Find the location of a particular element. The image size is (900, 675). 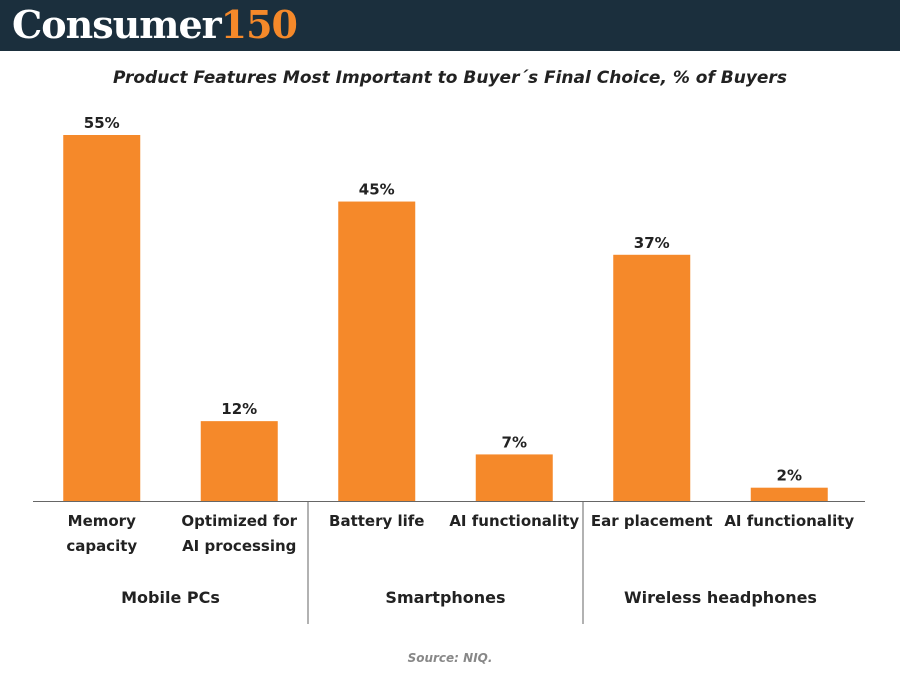

data-label: 55% is located at coordinates (102, 123).